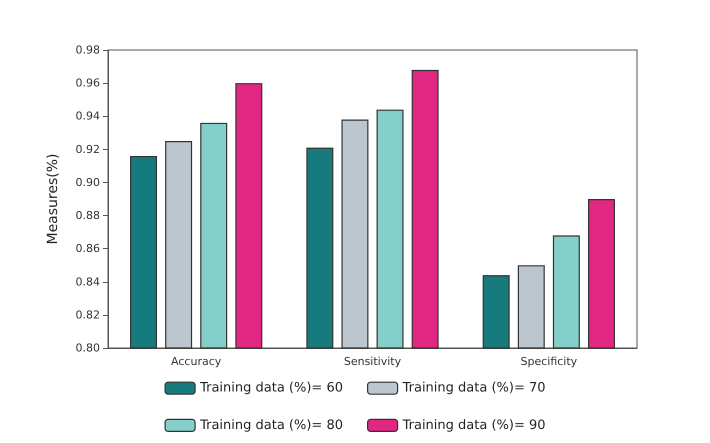 The image size is (710, 443). I want to click on legend-label: Training data (%)= 60, so click(271, 388).